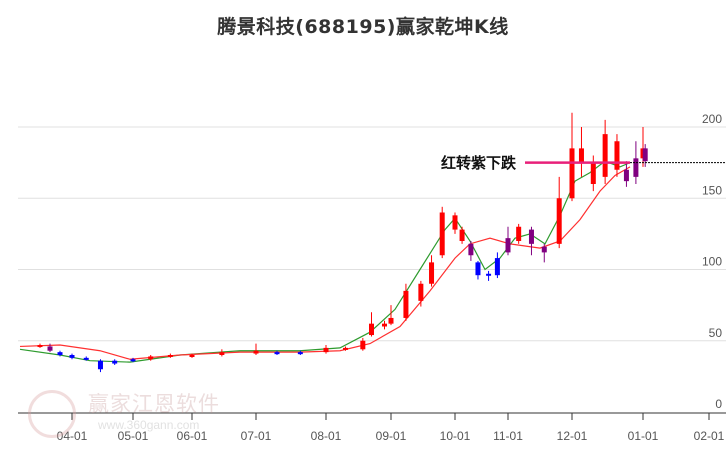 Image resolution: width=726 pixels, height=450 pixels. What do you see at coordinates (256, 436) in the screenshot?
I see `x-axis-label: 07-01` at bounding box center [256, 436].